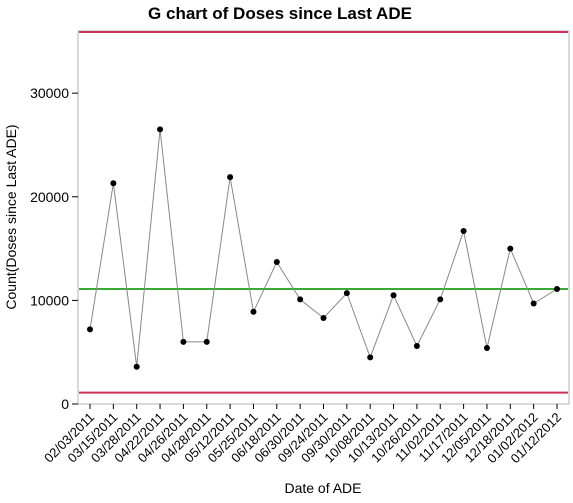 The height and width of the screenshot is (503, 573). What do you see at coordinates (49, 300) in the screenshot?
I see `y-tick-label: 10000` at bounding box center [49, 300].